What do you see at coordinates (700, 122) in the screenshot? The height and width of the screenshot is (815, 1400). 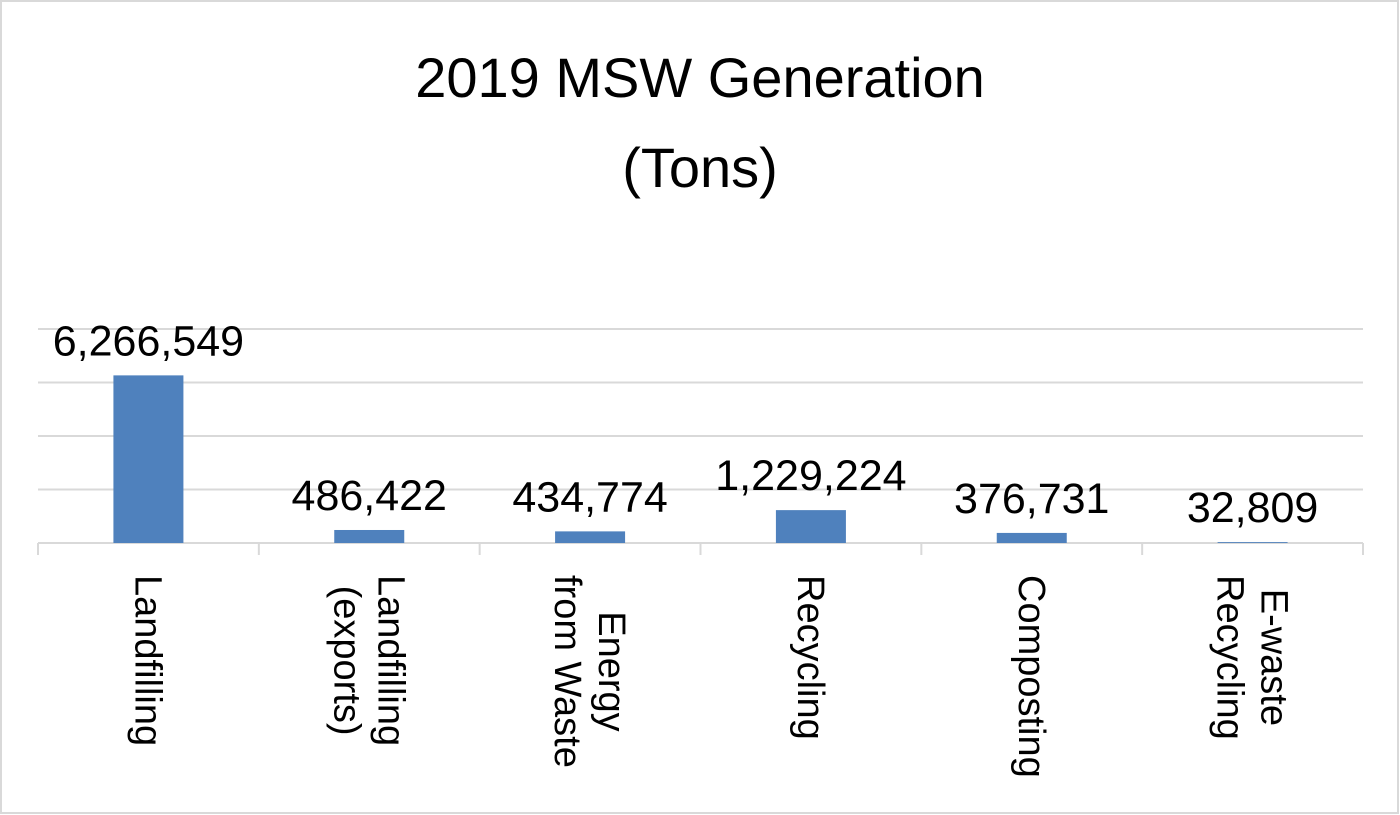 I see `chart-title: 2019 MSW Generation (Tons)` at bounding box center [700, 122].